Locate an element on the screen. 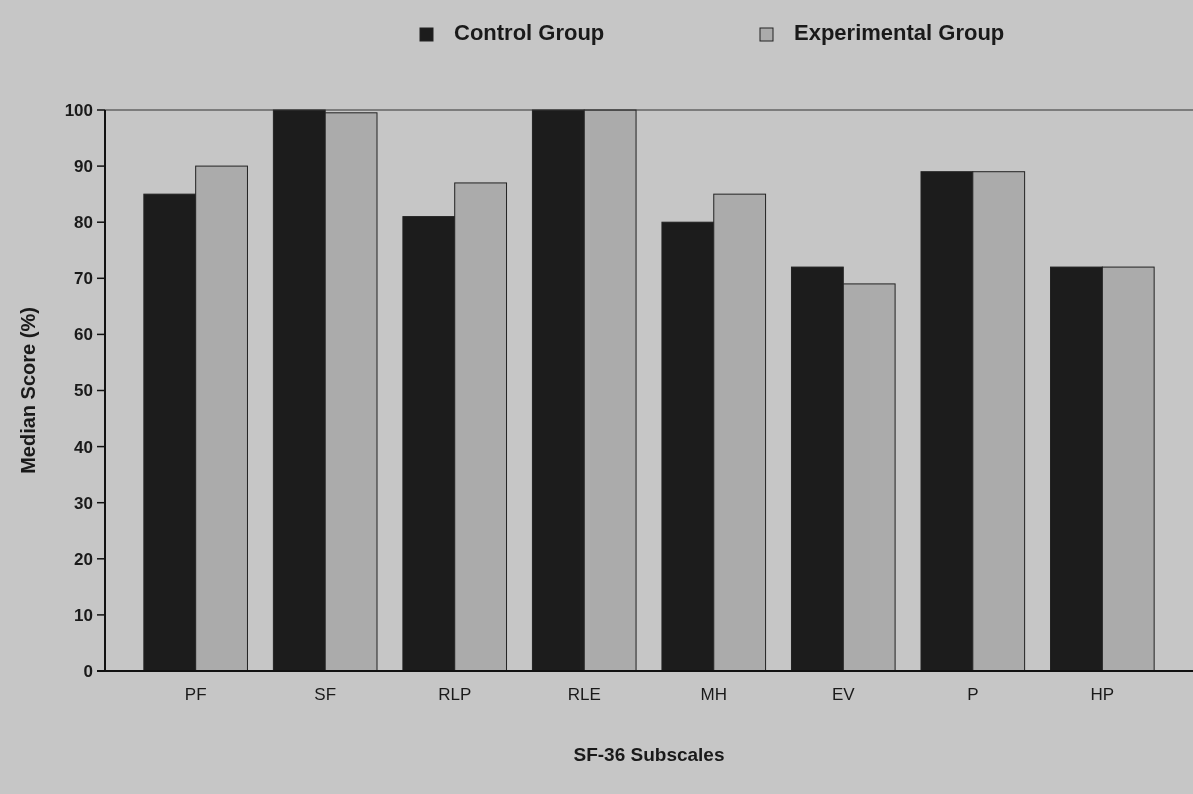  x-tick-label: MH is located at coordinates (713, 694).